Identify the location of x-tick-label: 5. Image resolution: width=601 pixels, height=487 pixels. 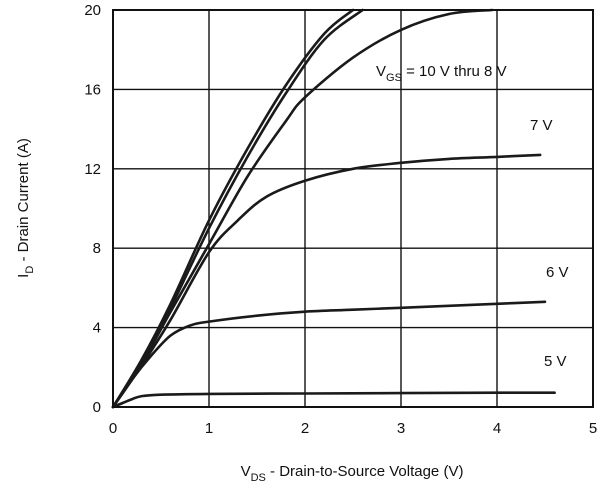
(593, 428).